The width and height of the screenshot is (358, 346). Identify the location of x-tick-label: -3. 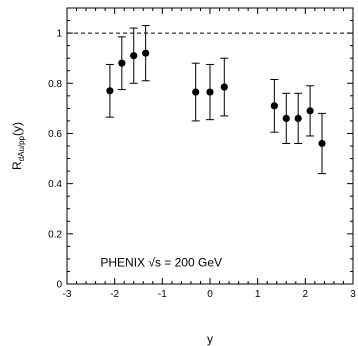
(67, 294).